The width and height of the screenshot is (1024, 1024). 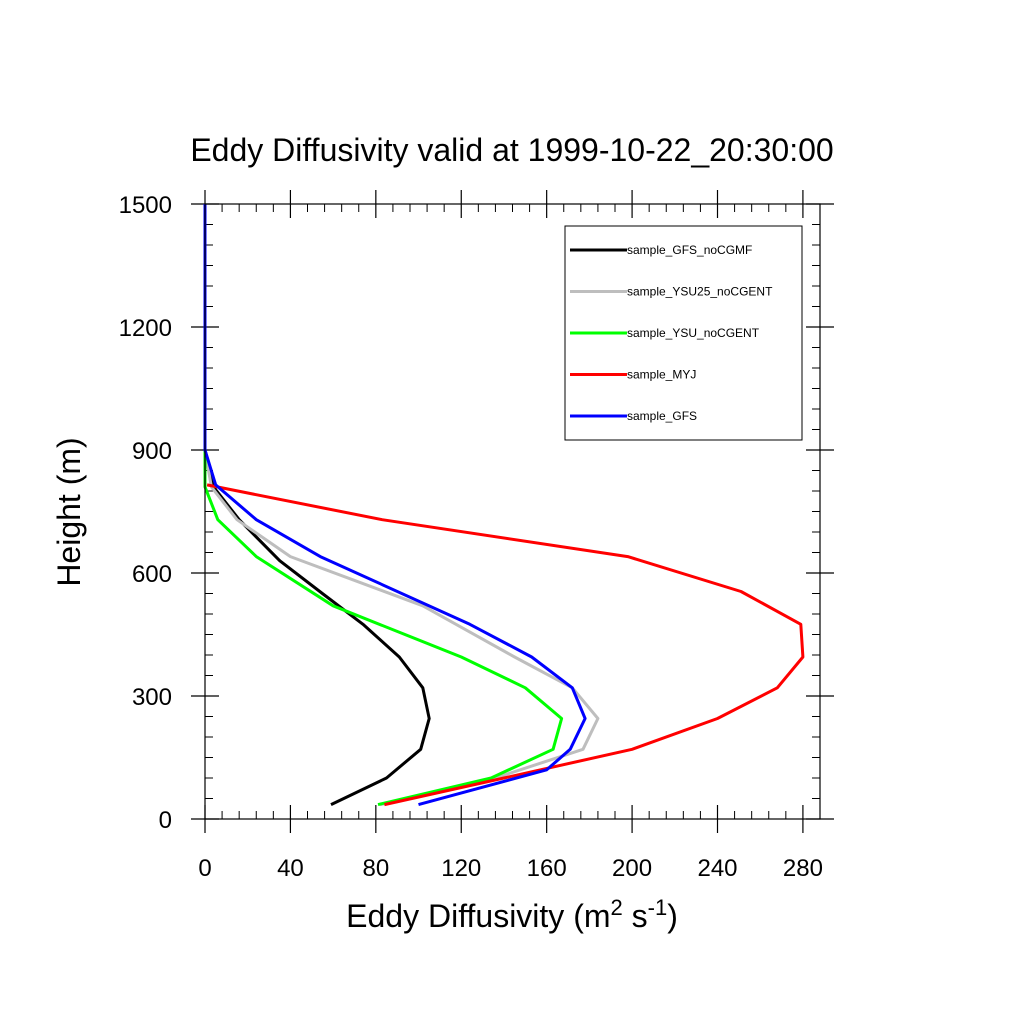 I want to click on x-tick-label: 240, so click(x=717, y=868).